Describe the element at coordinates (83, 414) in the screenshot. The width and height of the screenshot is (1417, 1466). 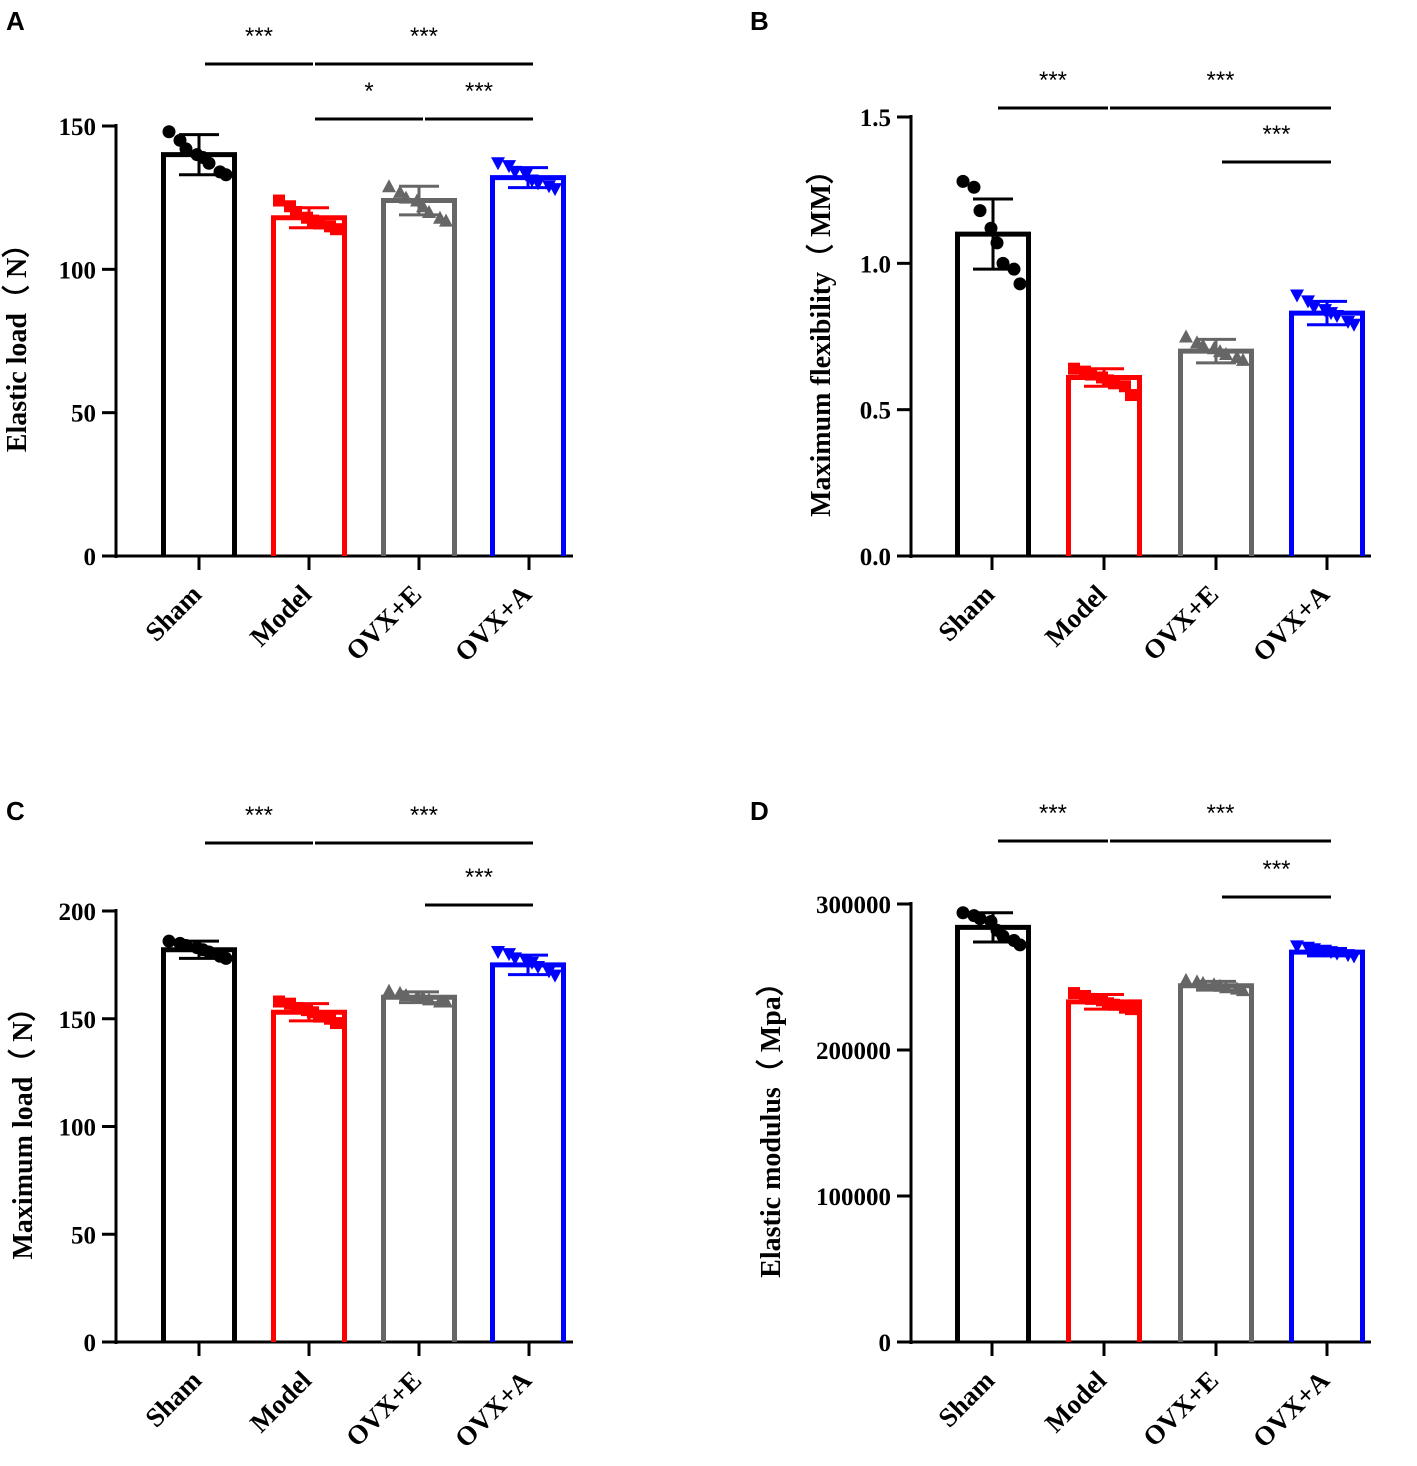
I see `y-tick-label: 50` at that location.